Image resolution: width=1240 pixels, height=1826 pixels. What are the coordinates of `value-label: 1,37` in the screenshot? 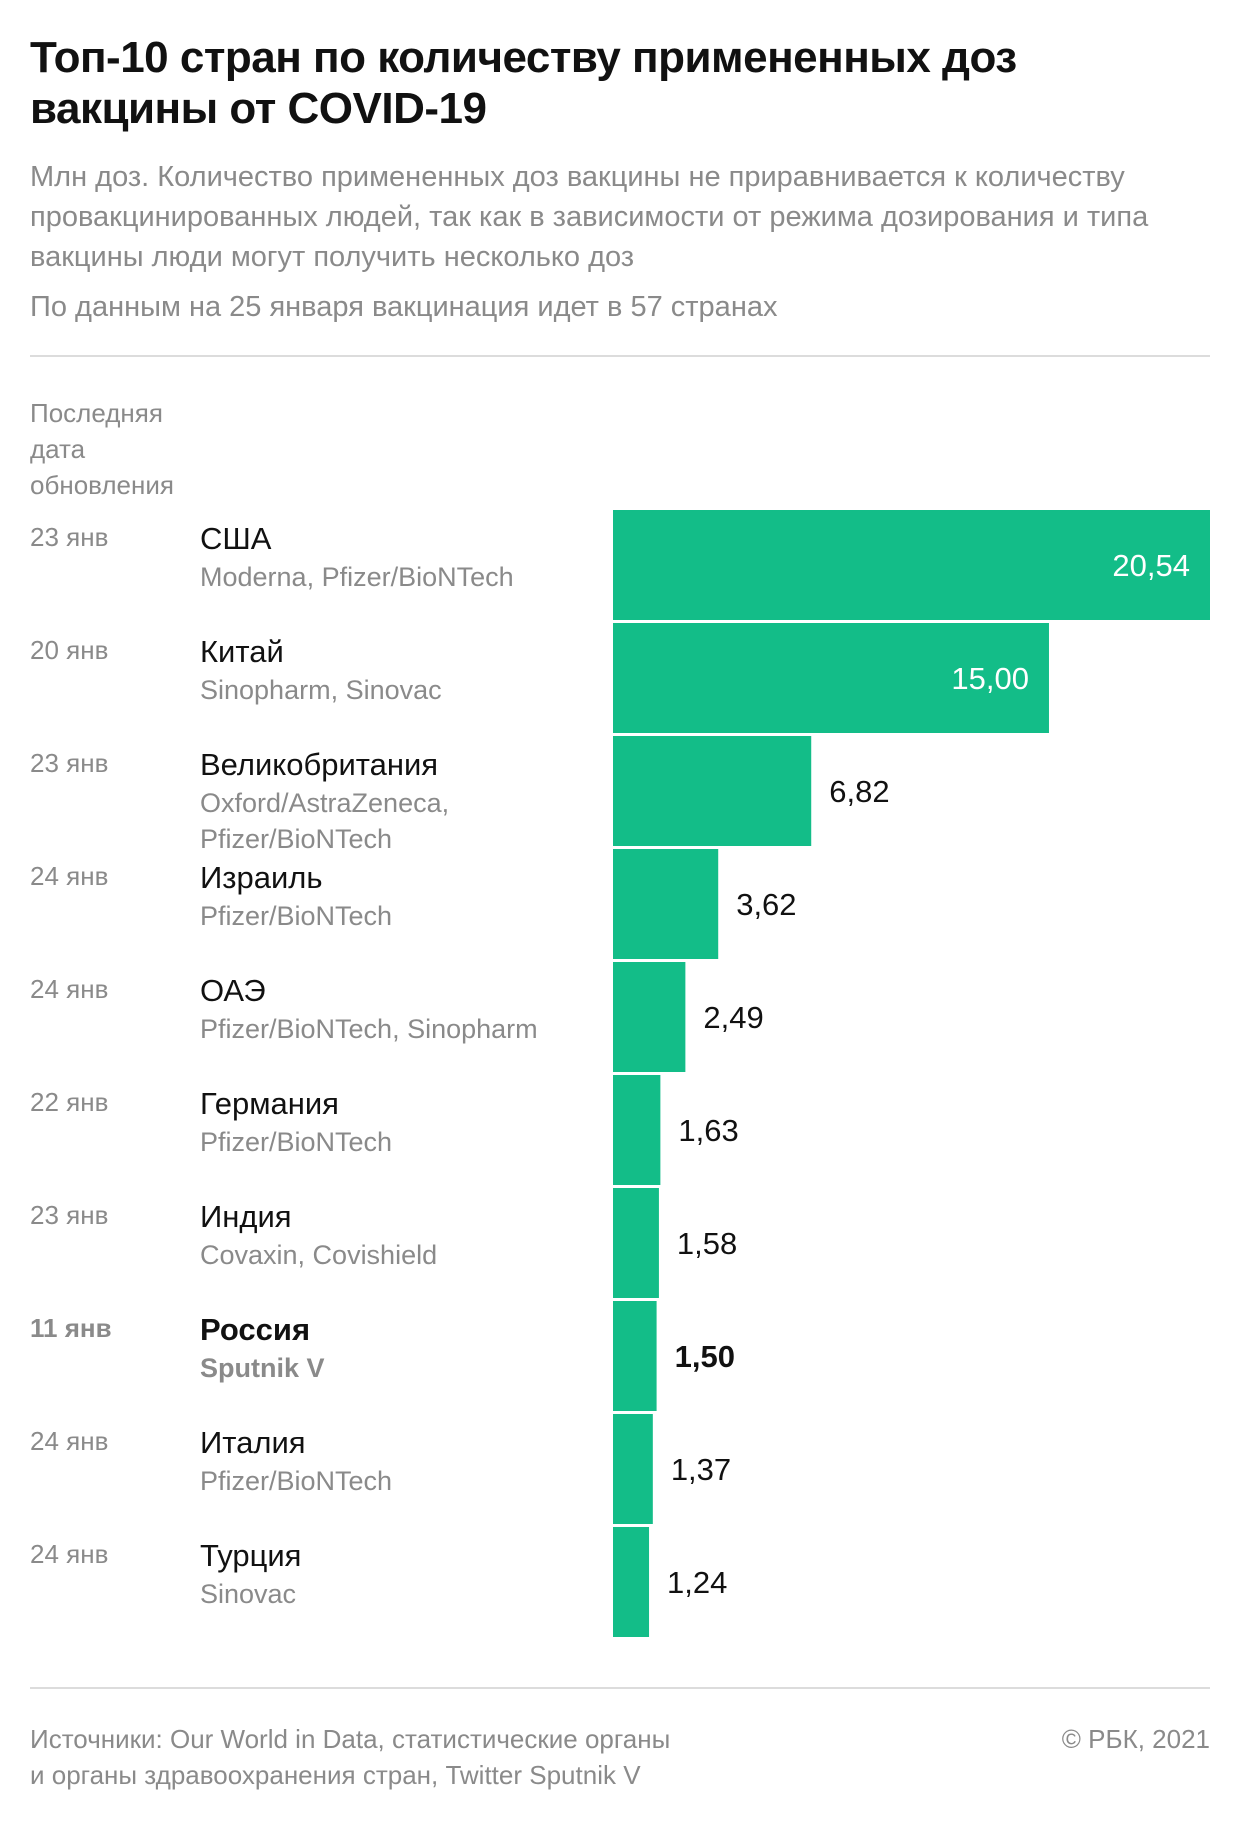 It's located at (701, 1469).